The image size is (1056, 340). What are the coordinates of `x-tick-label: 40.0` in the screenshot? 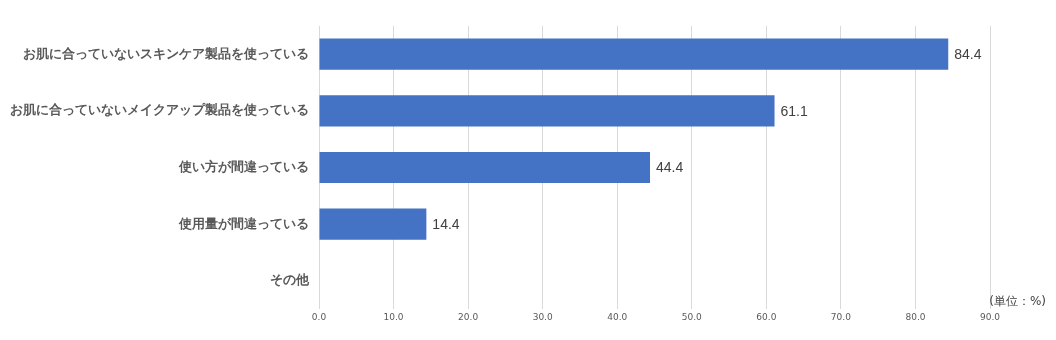 It's located at (617, 316).